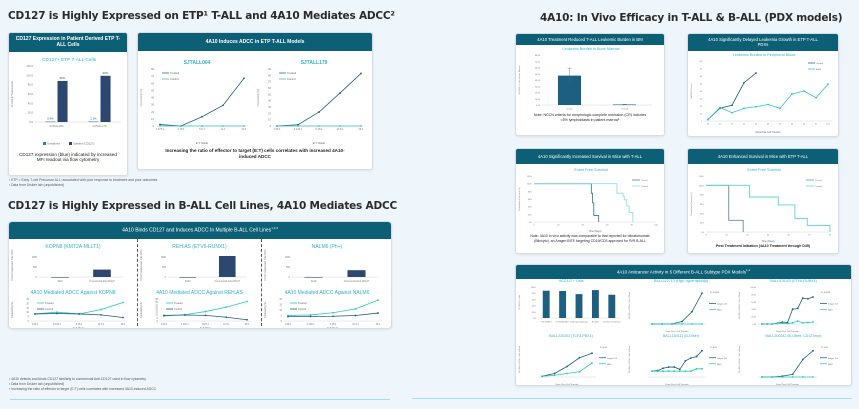 The image size is (859, 409). What do you see at coordinates (809, 236) in the screenshot?
I see `x-tick-label: 50` at bounding box center [809, 236].